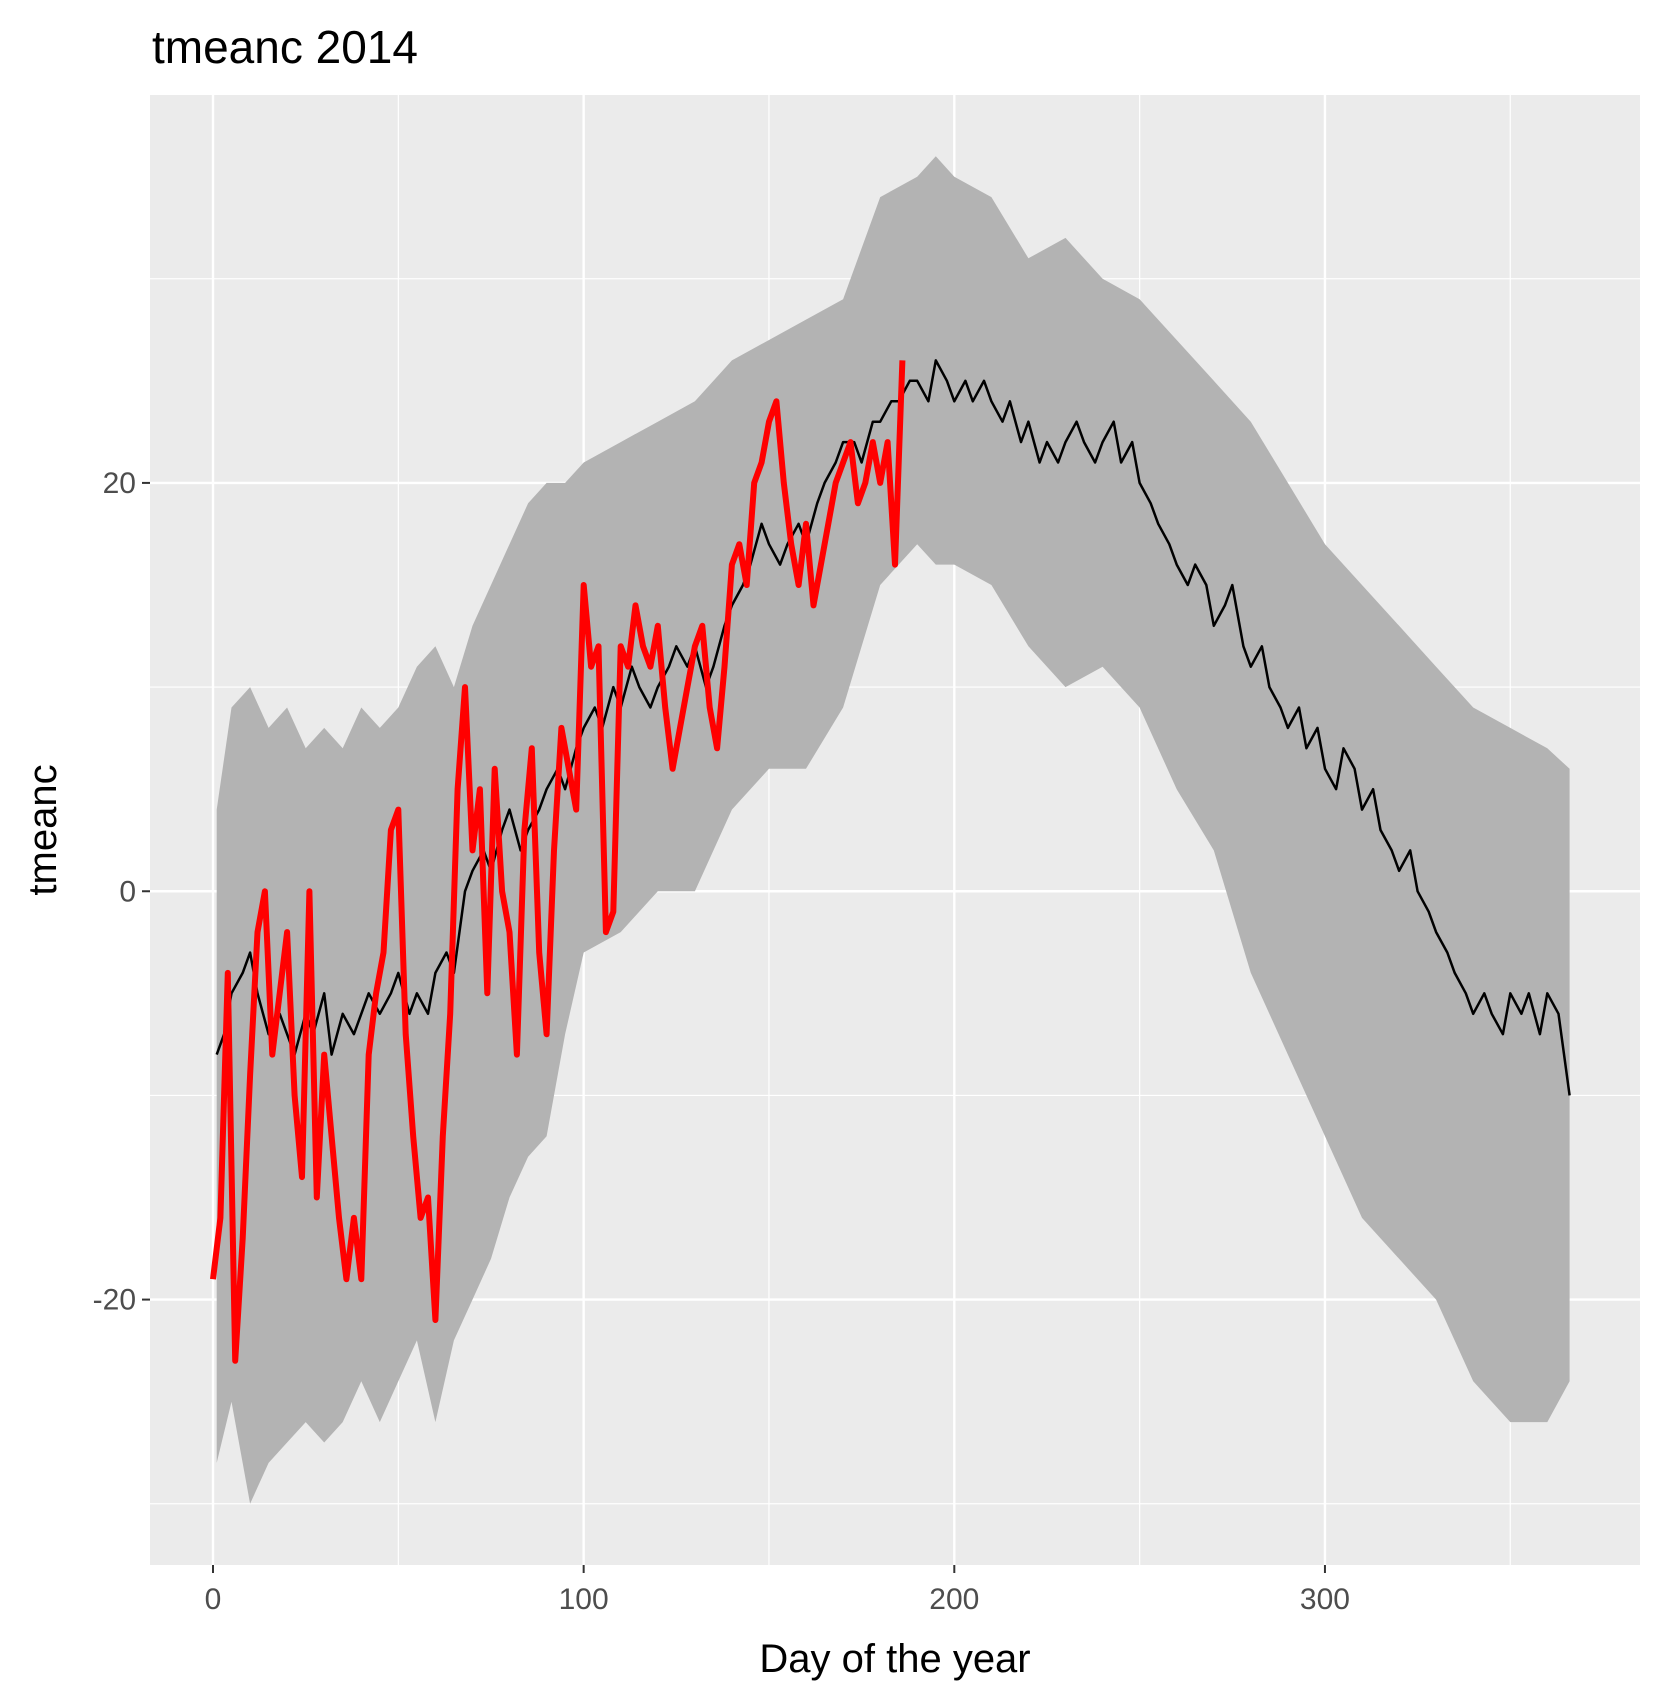  I want to click on x-tick-label: 200, so click(954, 1599).